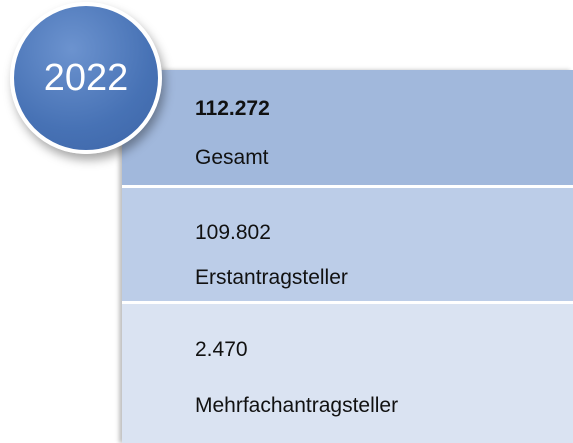 The image size is (573, 443). Describe the element at coordinates (232, 108) in the screenshot. I see `stat-value: 112.272` at that location.